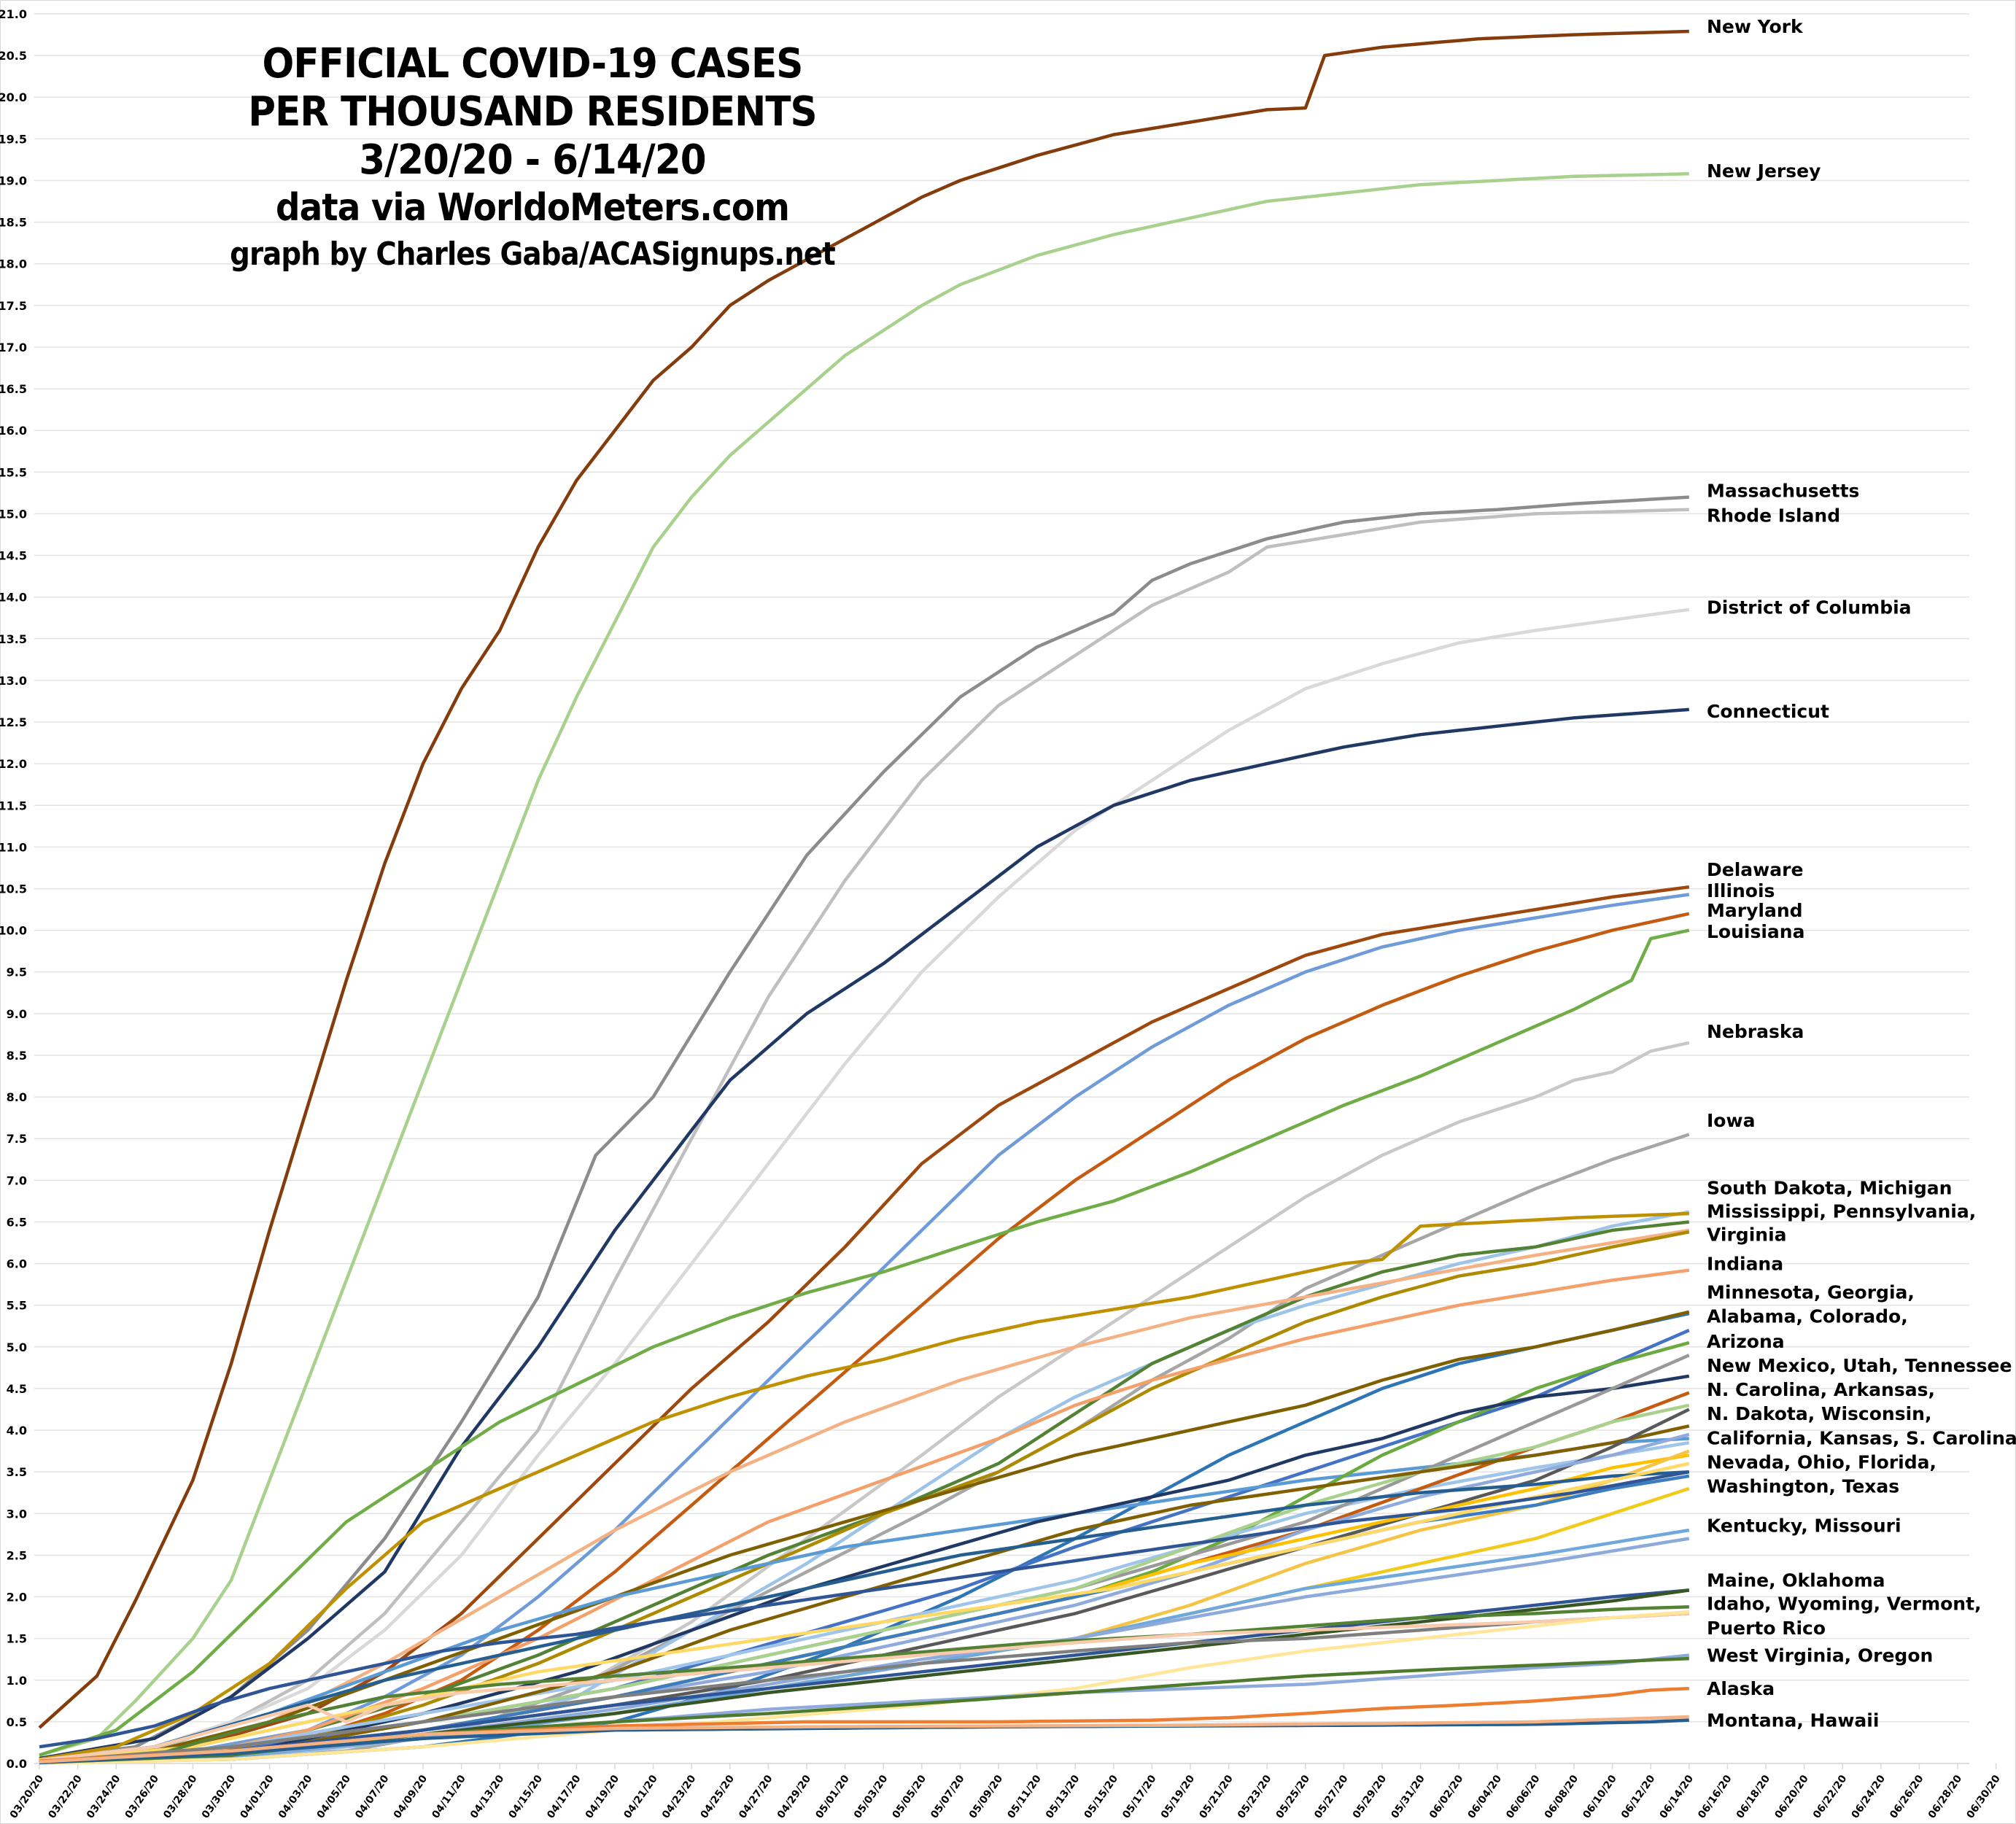 The height and width of the screenshot is (1824, 2016). Describe the element at coordinates (910, 1797) in the screenshot. I see `x-tick-label: 05/05/20` at that location.